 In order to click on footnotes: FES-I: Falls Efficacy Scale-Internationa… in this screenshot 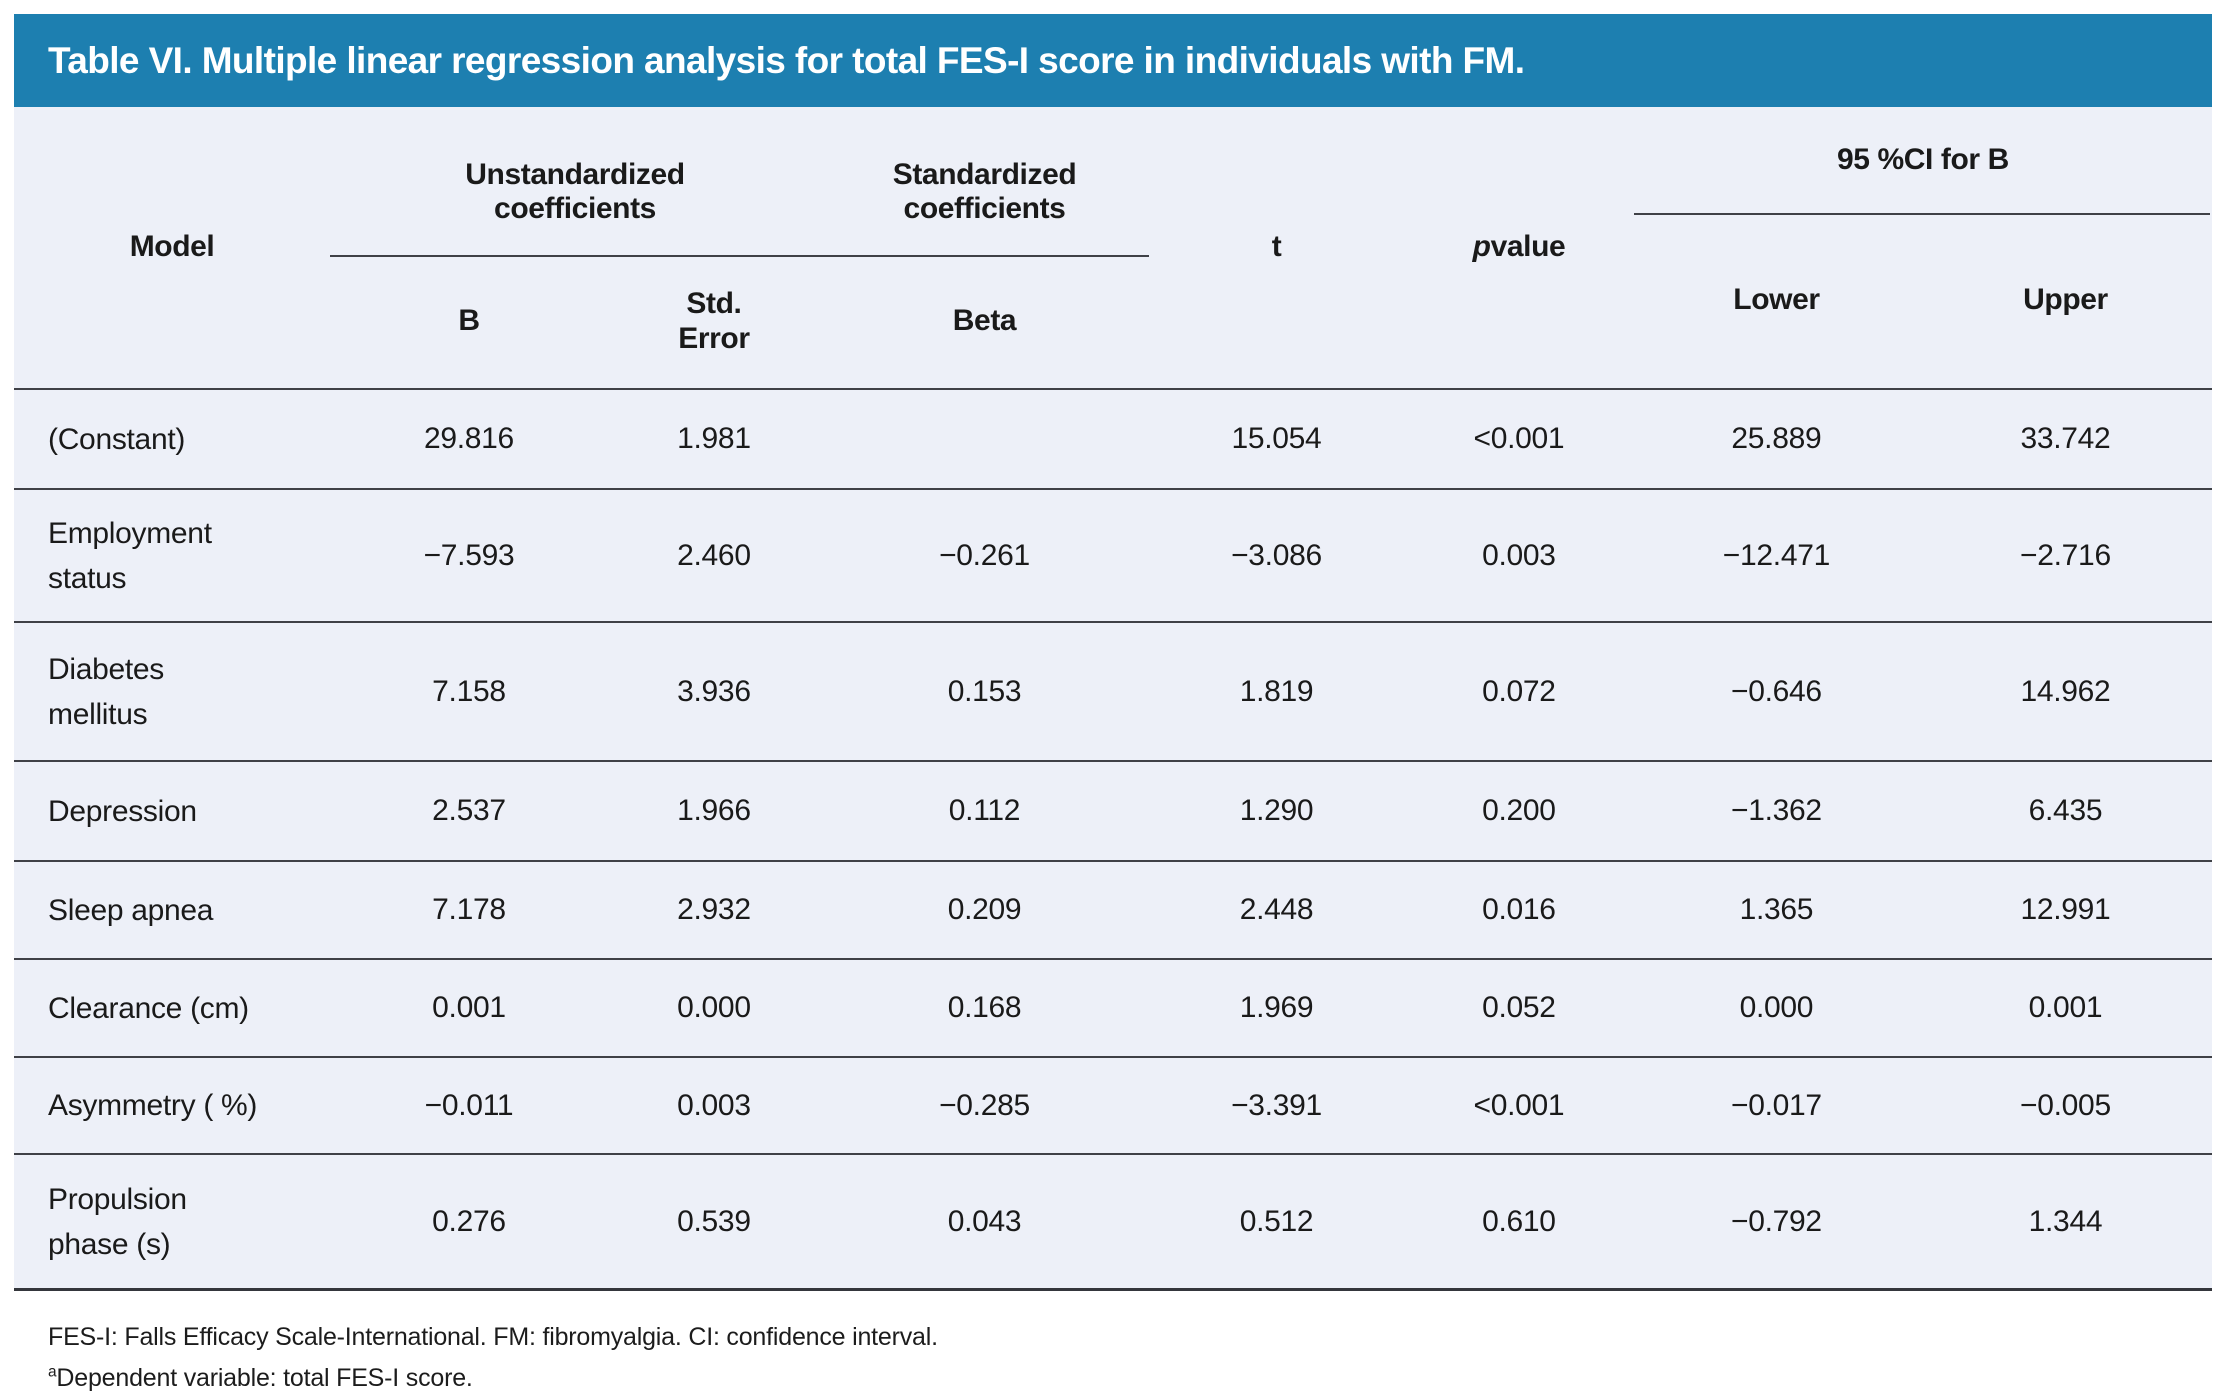, I will do `click(1113, 1345)`.